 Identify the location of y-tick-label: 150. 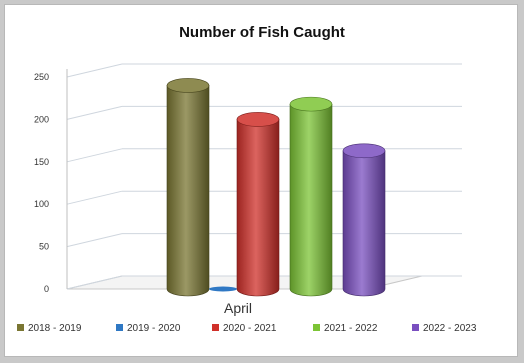
(41, 162).